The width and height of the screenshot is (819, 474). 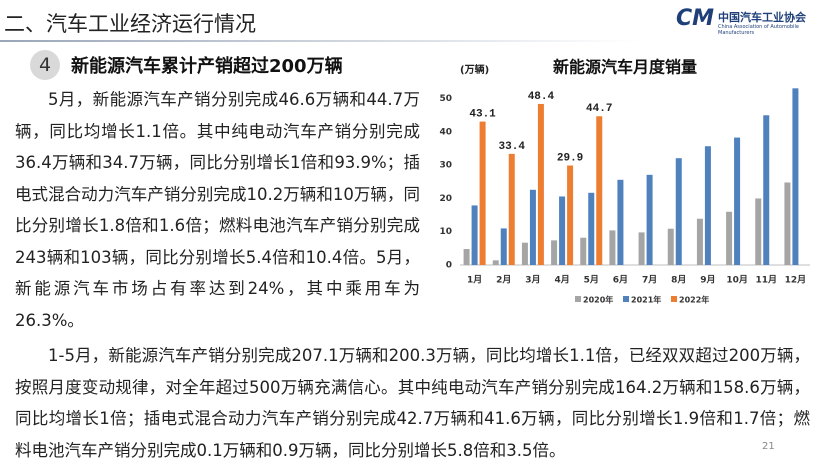 I want to click on legend-label: 2022年, so click(x=694, y=300).